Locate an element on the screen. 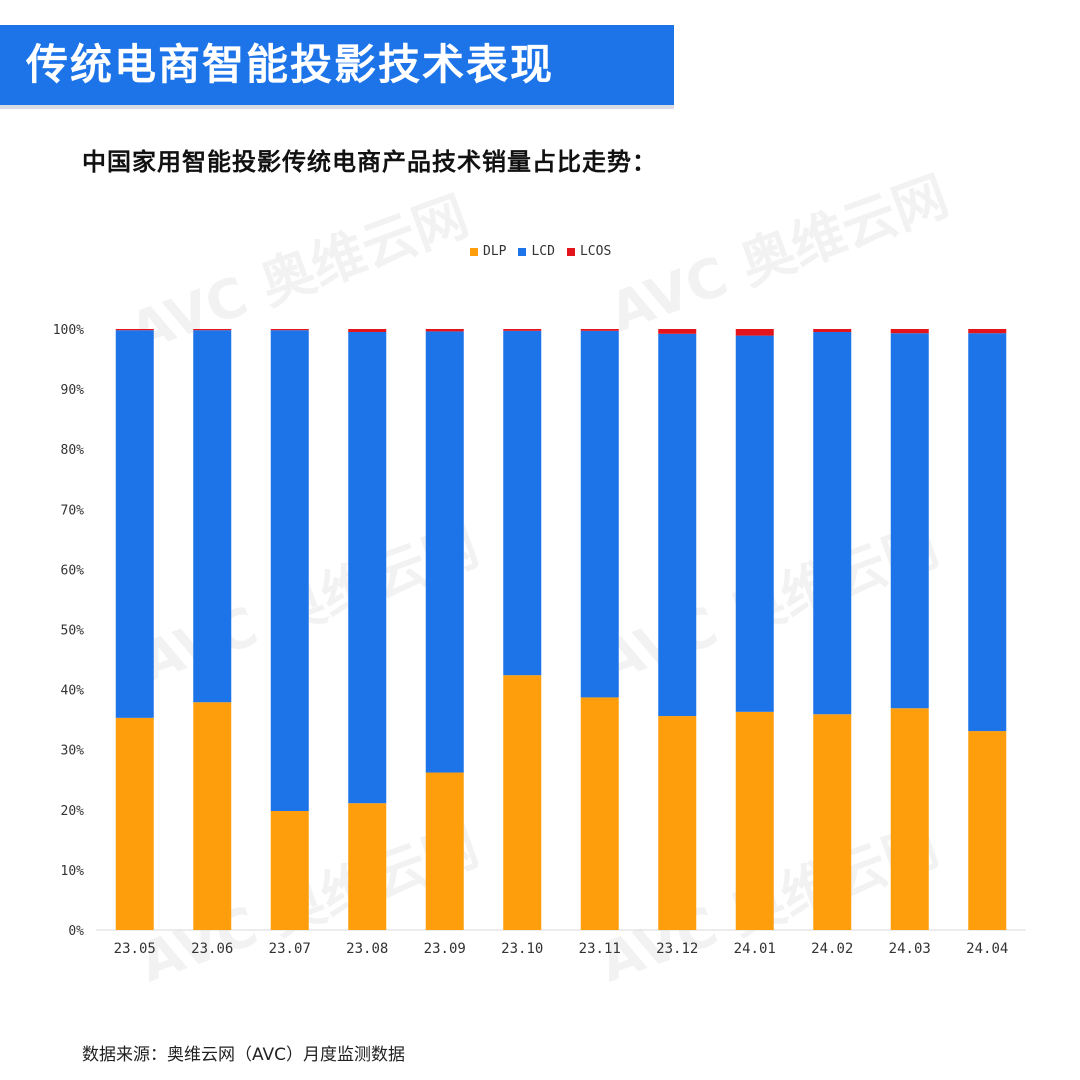  title-banner: 传统电商智能投影技术表现 is located at coordinates (337, 65).